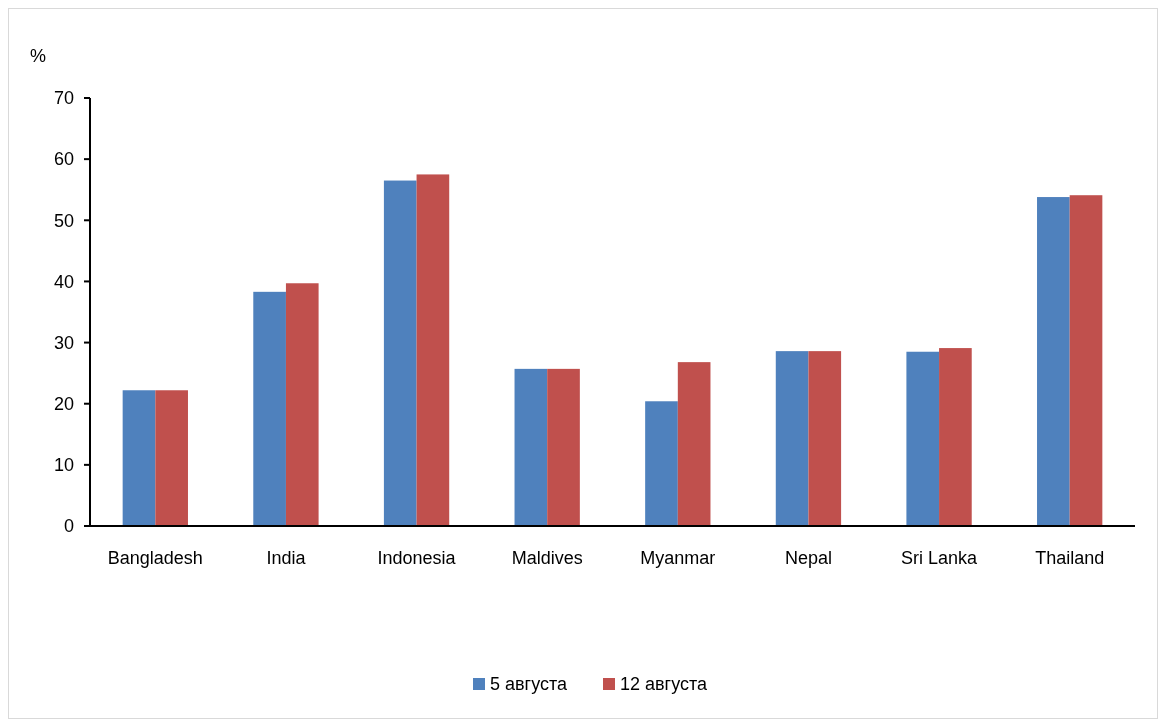 This screenshot has height=719, width=1160. What do you see at coordinates (286, 558) in the screenshot?
I see `x-tick-label: India` at bounding box center [286, 558].